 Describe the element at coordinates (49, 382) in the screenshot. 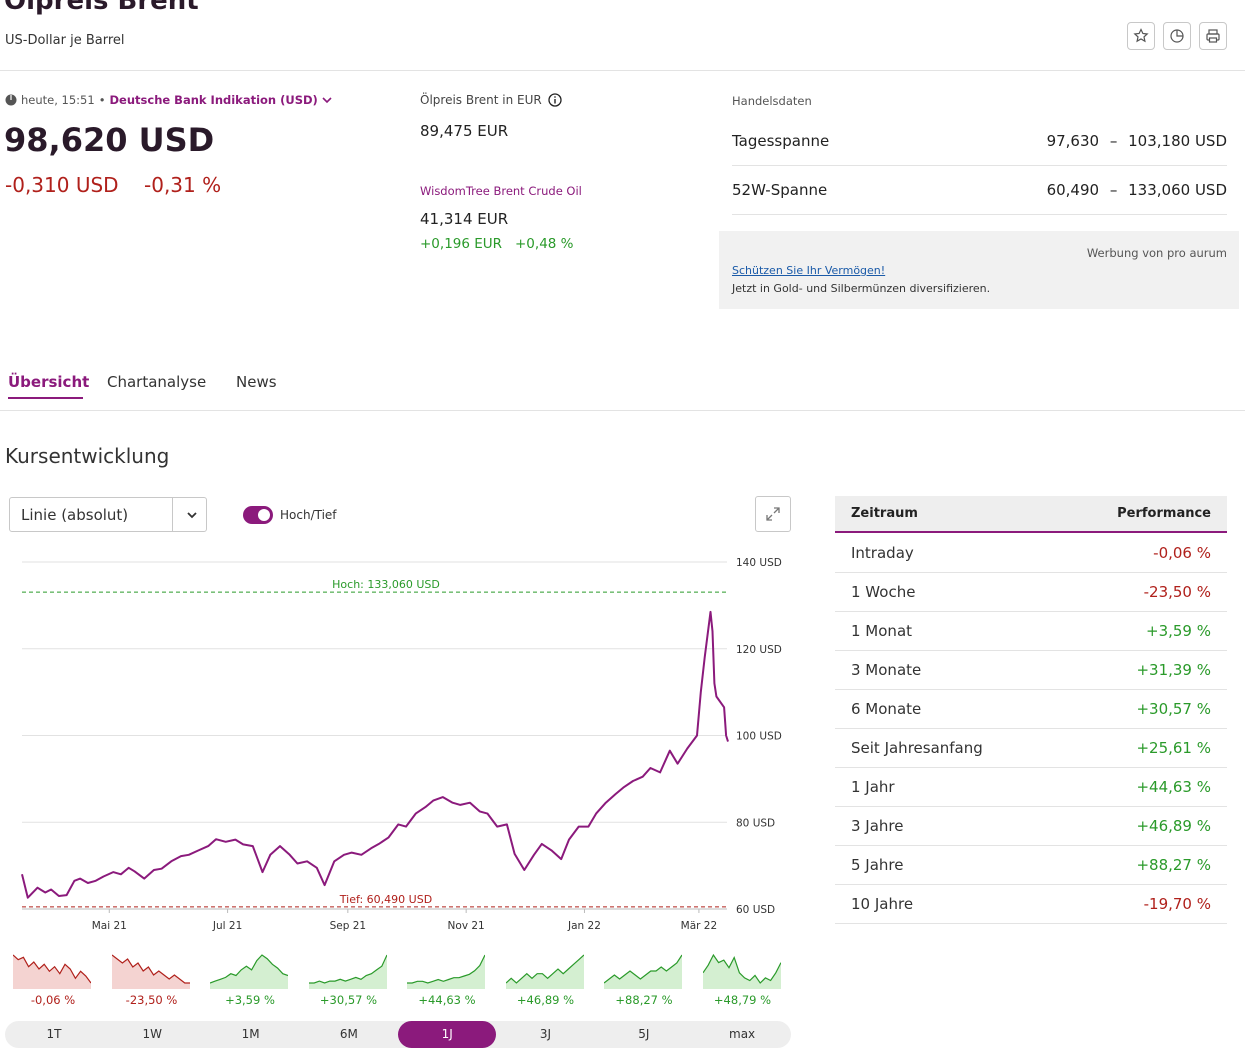

I see `tab-uebersicht: Übersicht` at that location.